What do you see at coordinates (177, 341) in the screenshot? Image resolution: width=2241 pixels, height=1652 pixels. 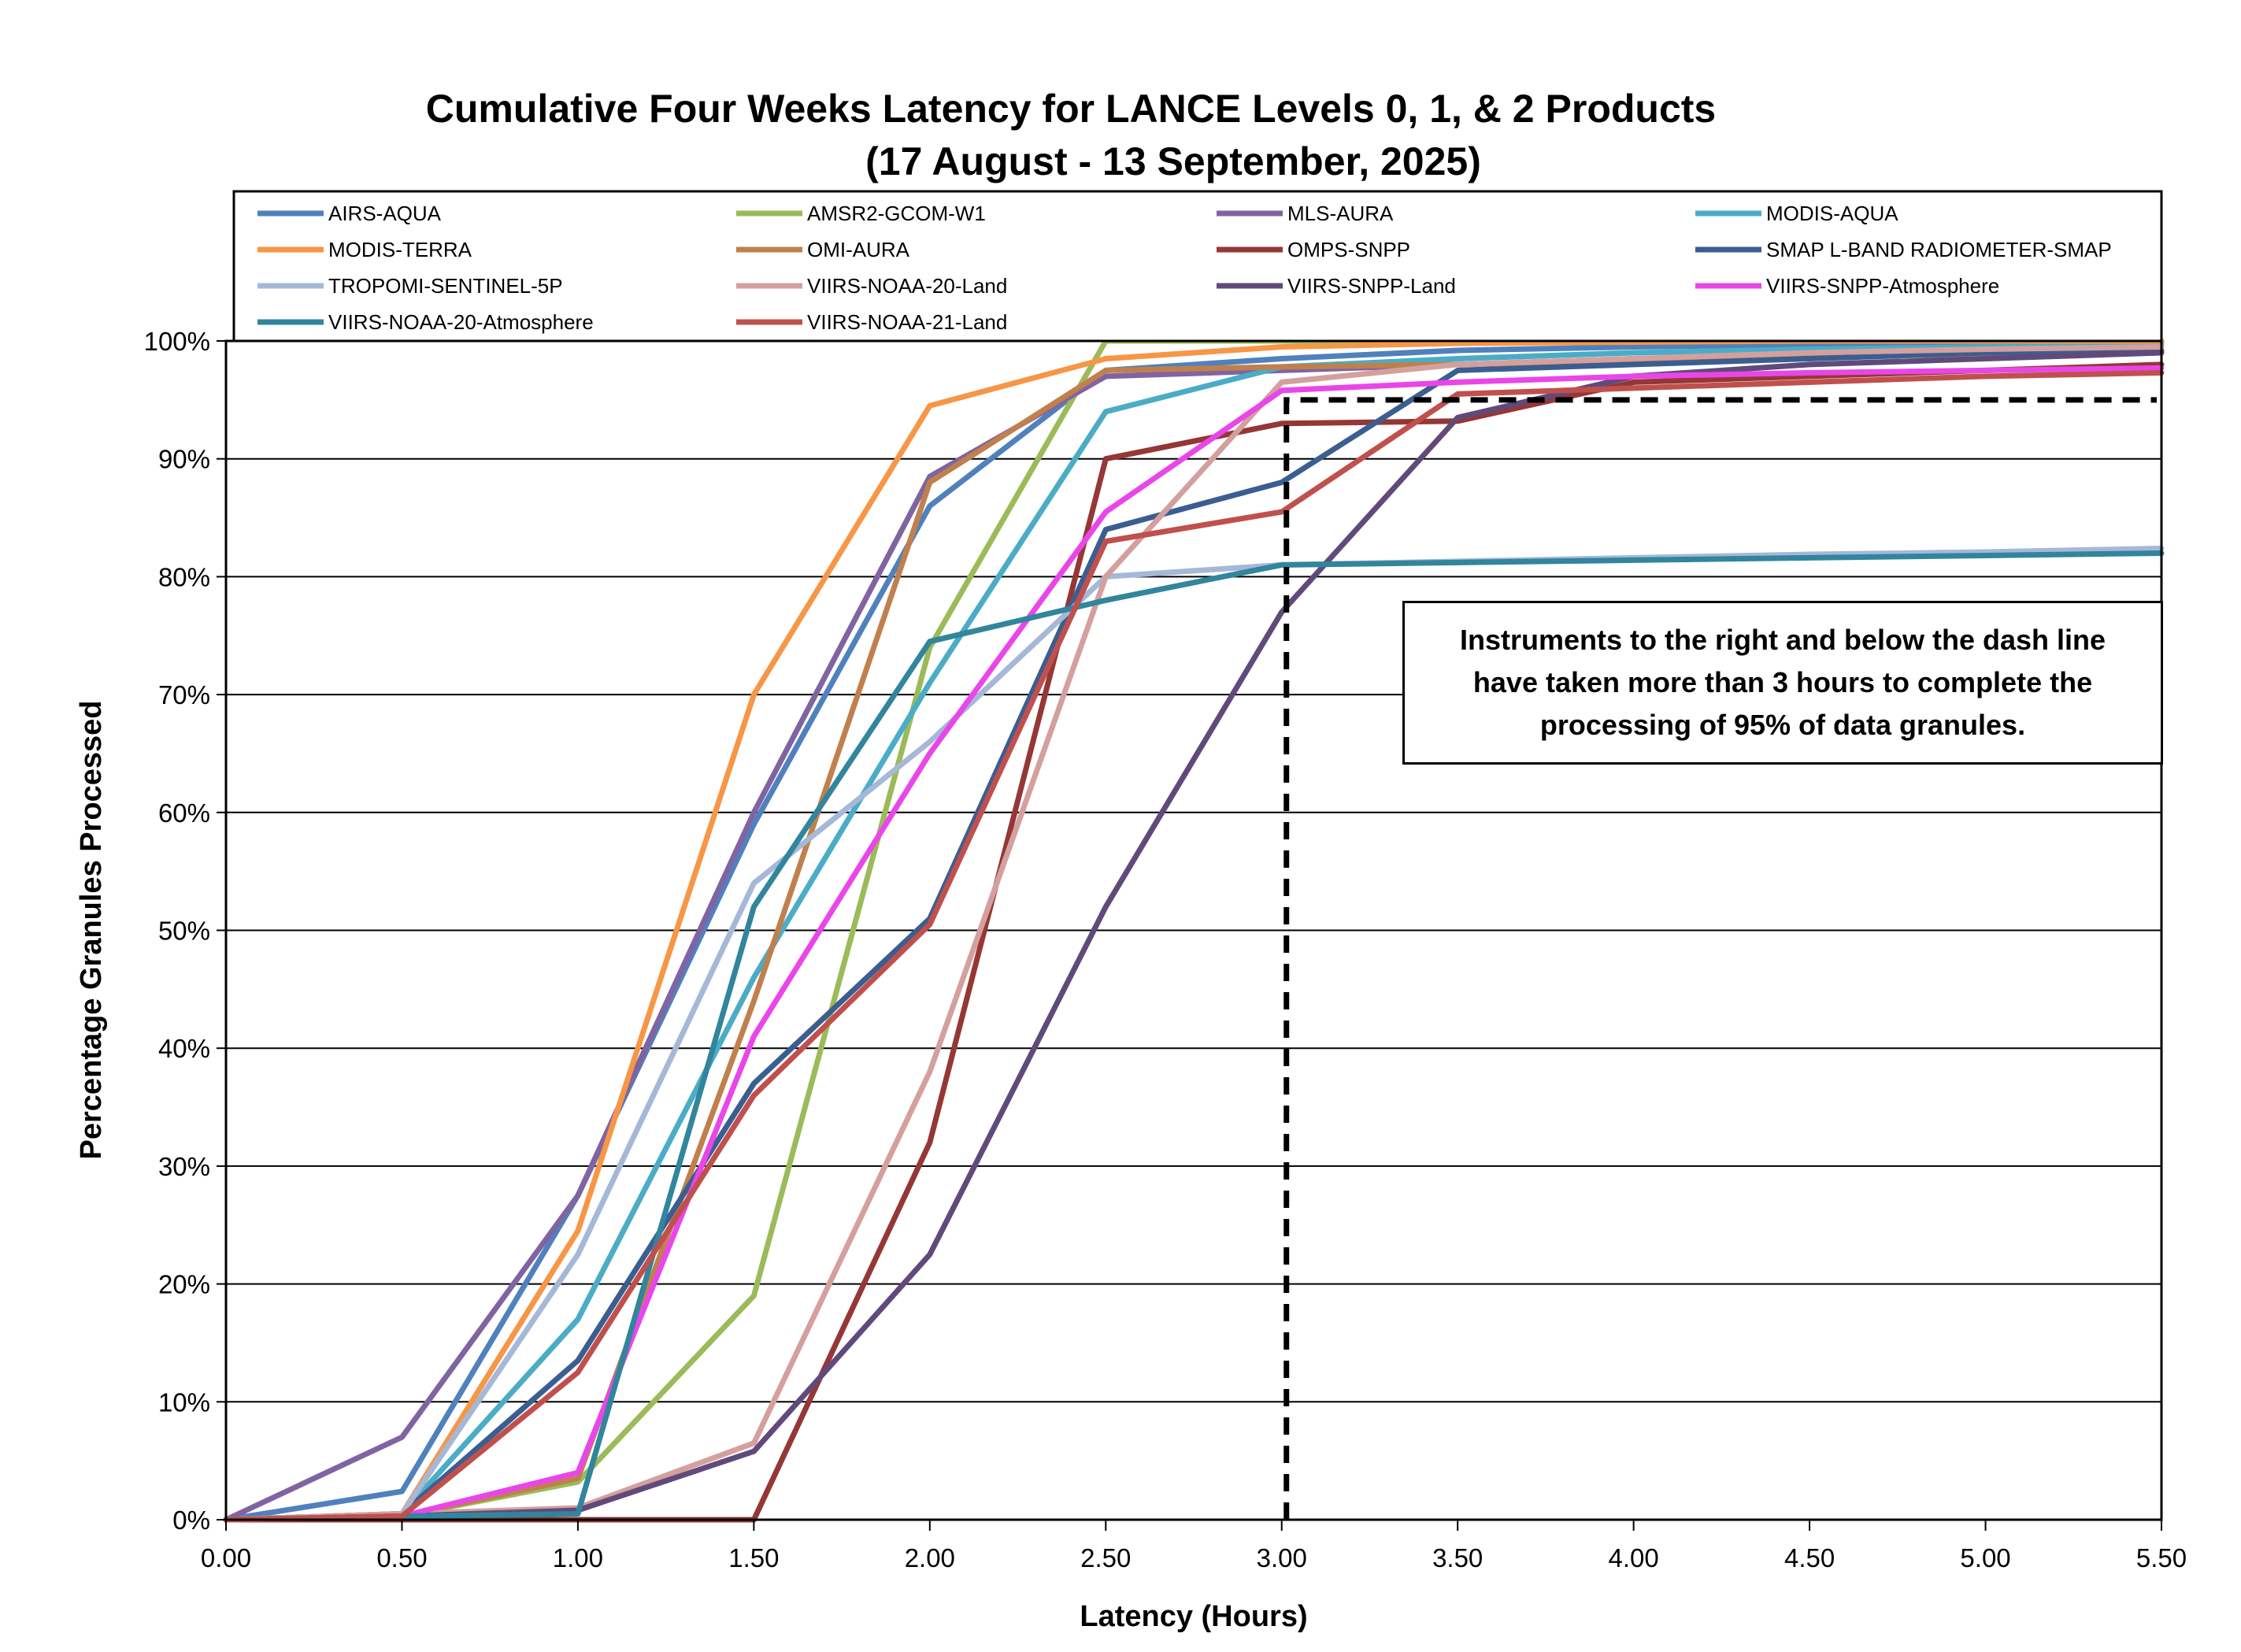 I see `y-tick-label: 100%` at bounding box center [177, 341].